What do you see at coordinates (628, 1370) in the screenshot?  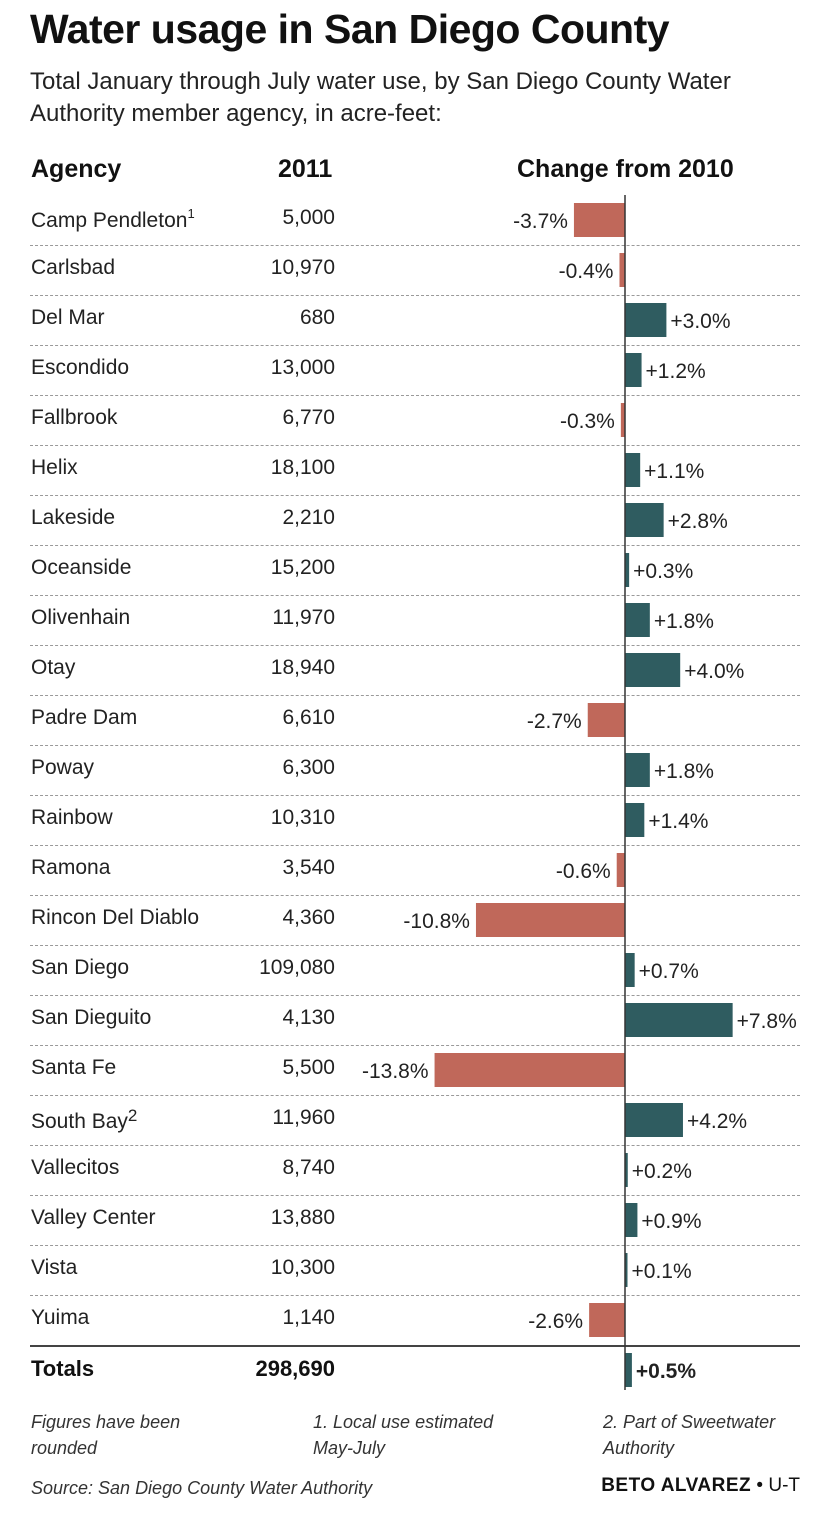 I see `totals-change-bar` at bounding box center [628, 1370].